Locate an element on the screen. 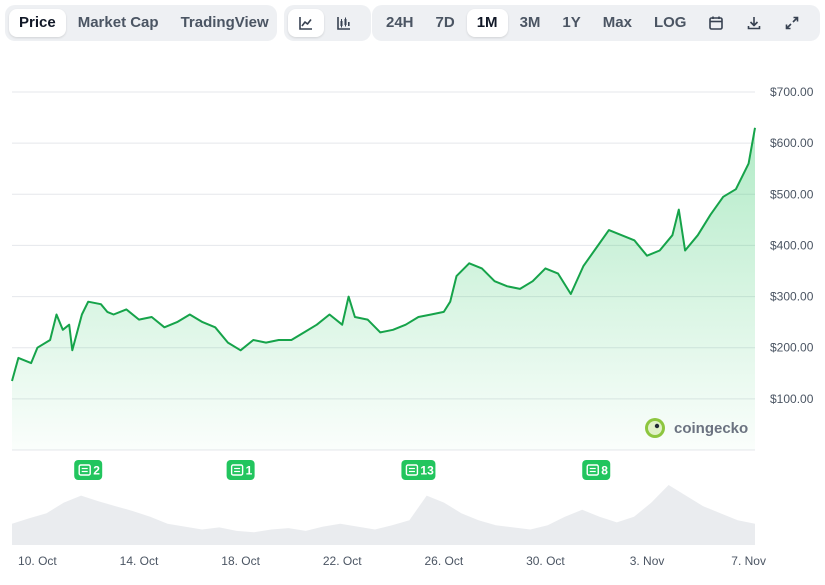 The height and width of the screenshot is (585, 825). range-1m: 1M is located at coordinates (487, 23).